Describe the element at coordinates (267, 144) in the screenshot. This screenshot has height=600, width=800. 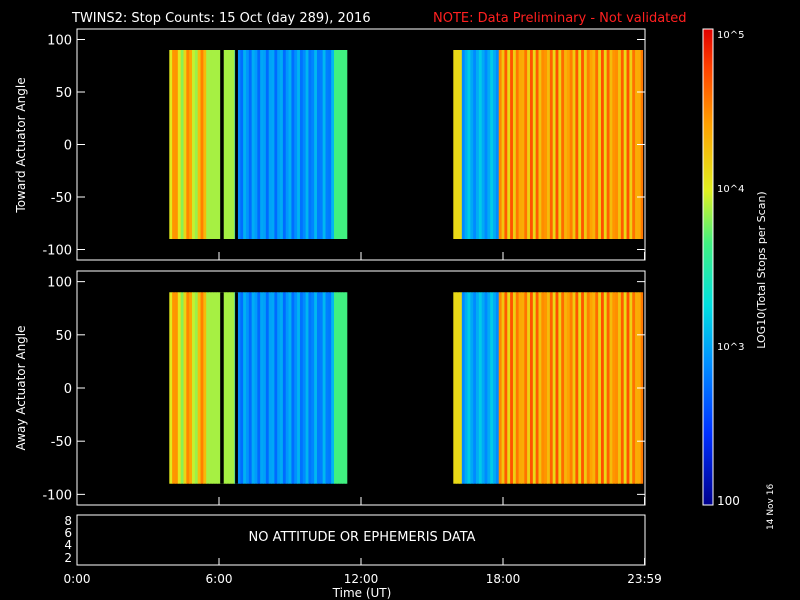
I see `heatmap-cell-toward-0-7.98` at that location.